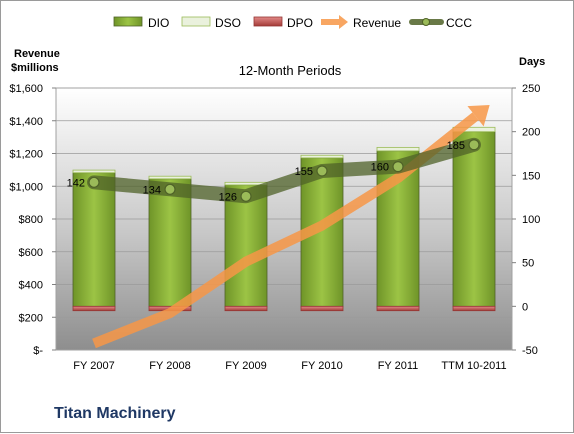 The width and height of the screenshot is (574, 434). I want to click on category-label: FY 2008, so click(169, 366).